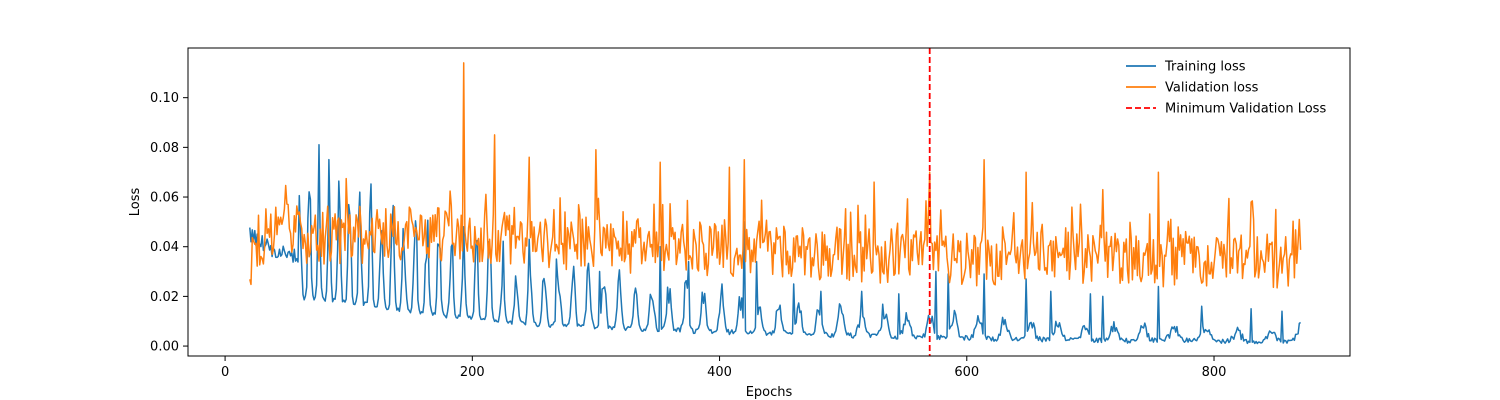  Describe the element at coordinates (1245, 109) in the screenshot. I see `legend-label: Minimum Validation Loss` at that location.